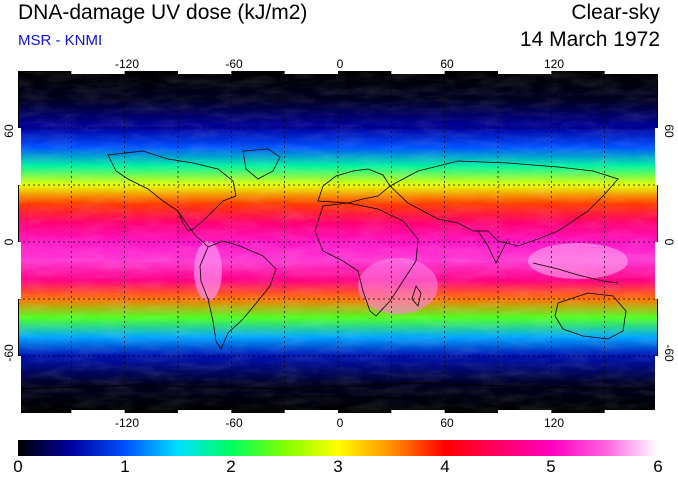  I want to click on lat-tick-right: 0, so click(669, 242).